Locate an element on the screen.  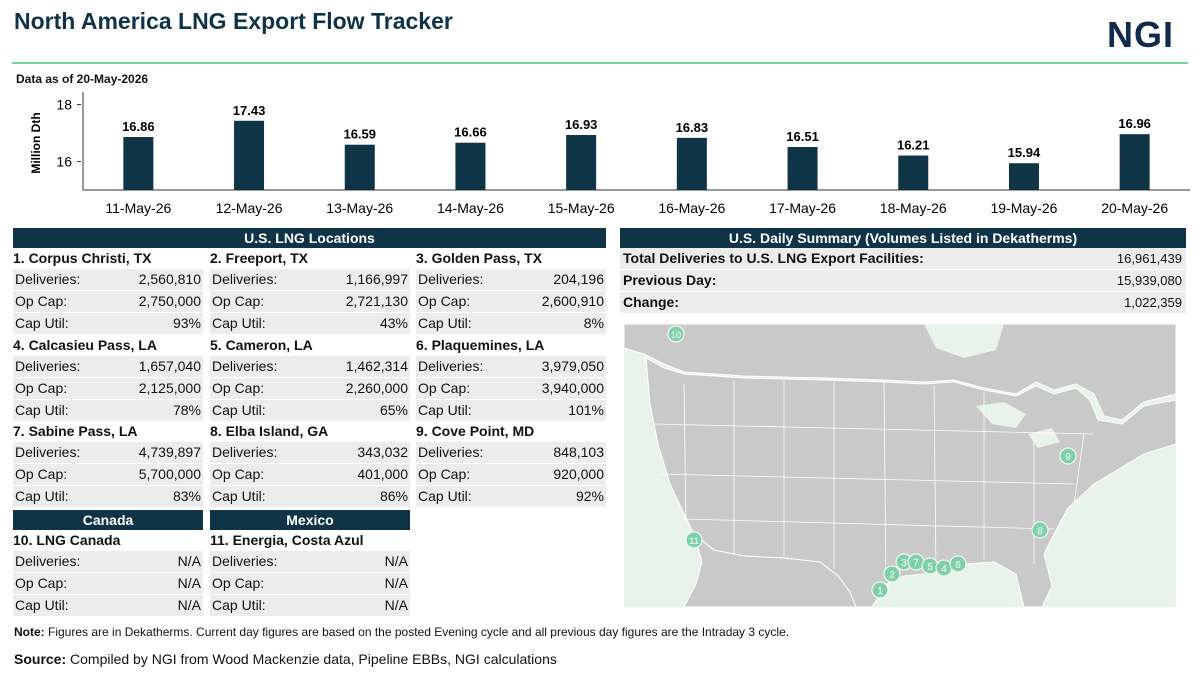
bar-value-label: 16.96 is located at coordinates (1134, 123).